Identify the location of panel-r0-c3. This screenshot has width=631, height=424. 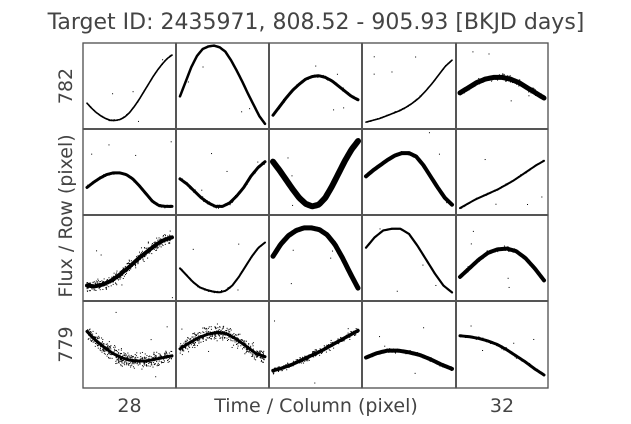
(409, 86).